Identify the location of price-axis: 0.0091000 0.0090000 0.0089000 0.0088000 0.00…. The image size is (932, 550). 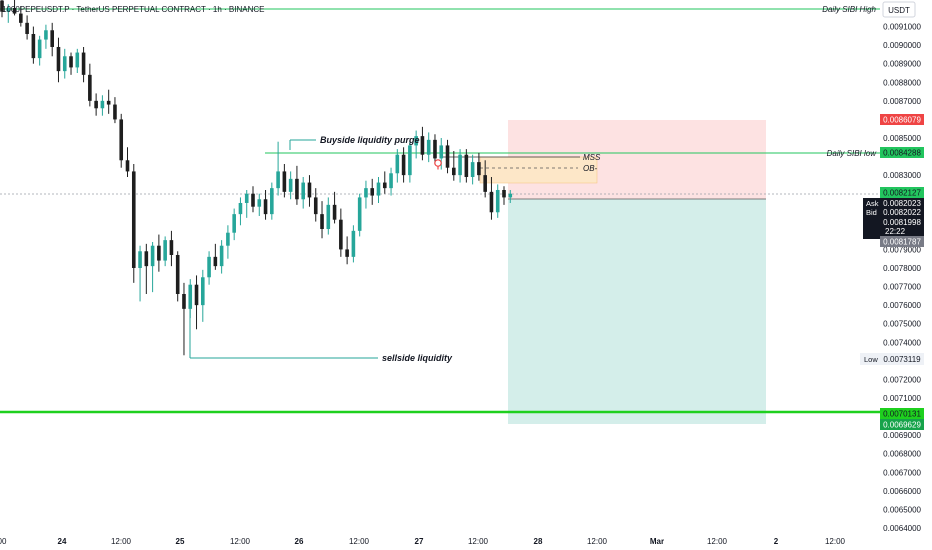
(902, 278).